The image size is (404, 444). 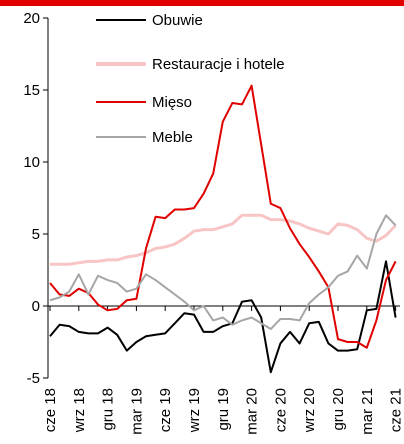 I want to click on x-tick-label: gru 20, so click(x=338, y=409).